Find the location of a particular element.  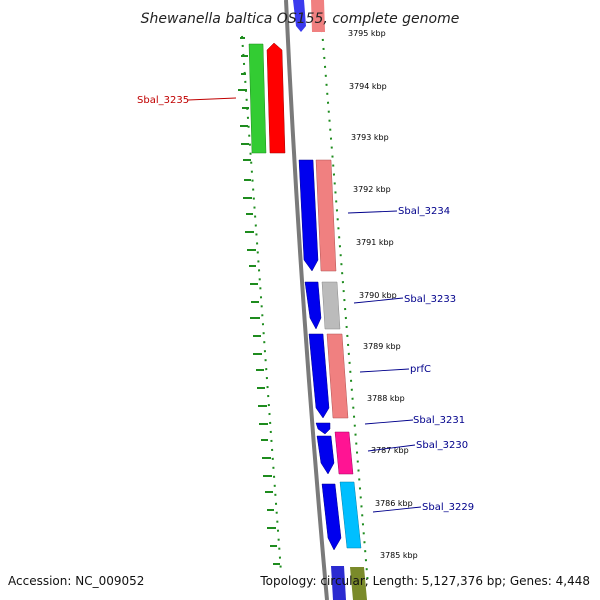

gene-label-sbal-3231: Sbal_3231 is located at coordinates (439, 420).